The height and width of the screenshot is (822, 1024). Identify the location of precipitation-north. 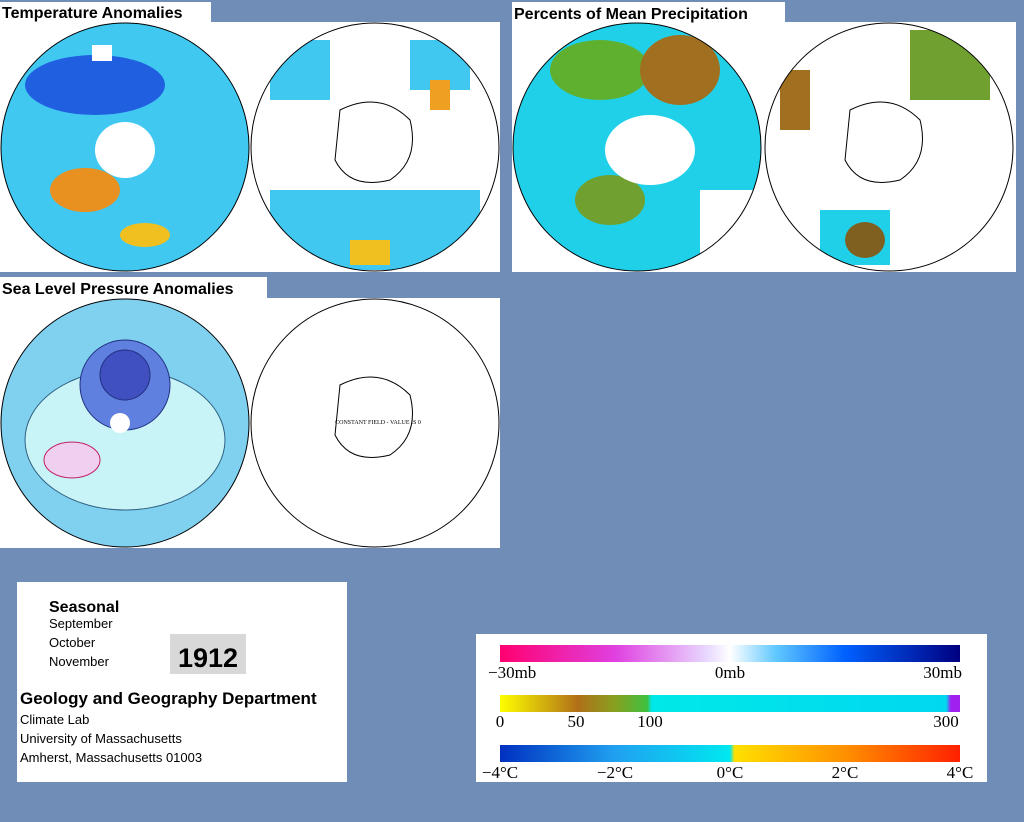
(637, 147).